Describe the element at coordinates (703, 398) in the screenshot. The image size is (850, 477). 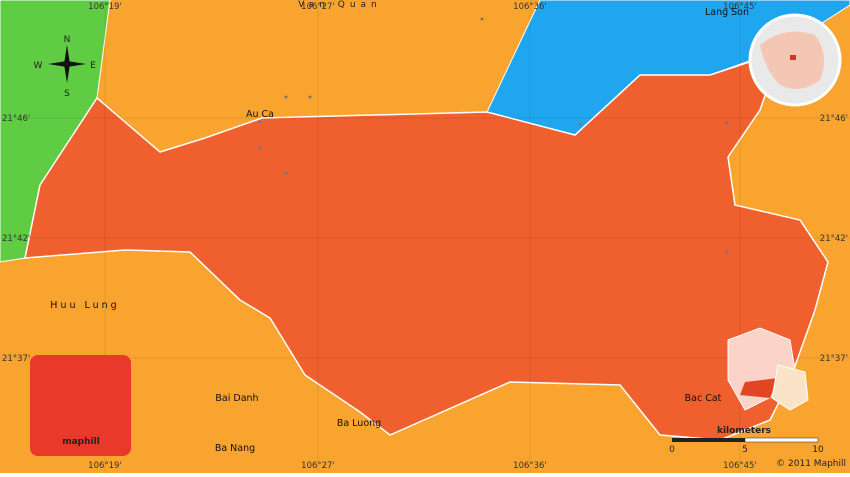
I see `place-label: Bac Cat` at that location.